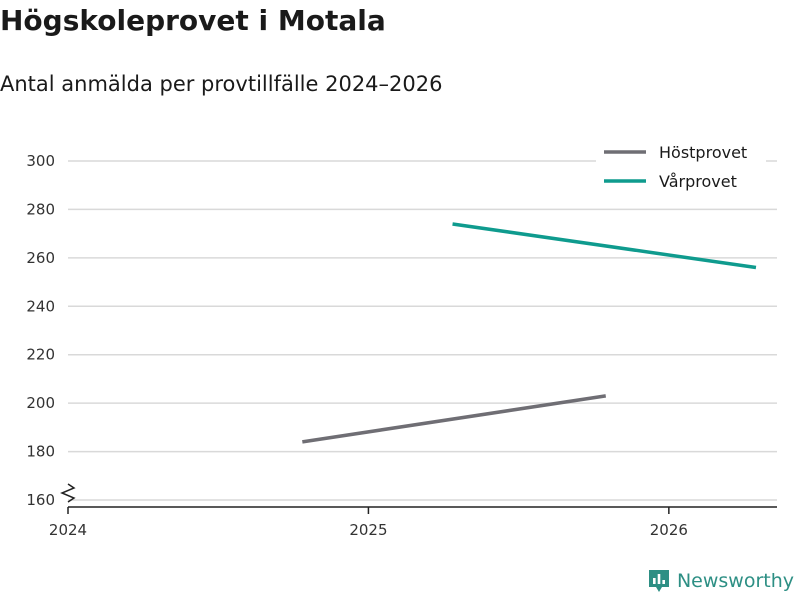  I want to click on y-tick-label: 240, so click(40, 306).